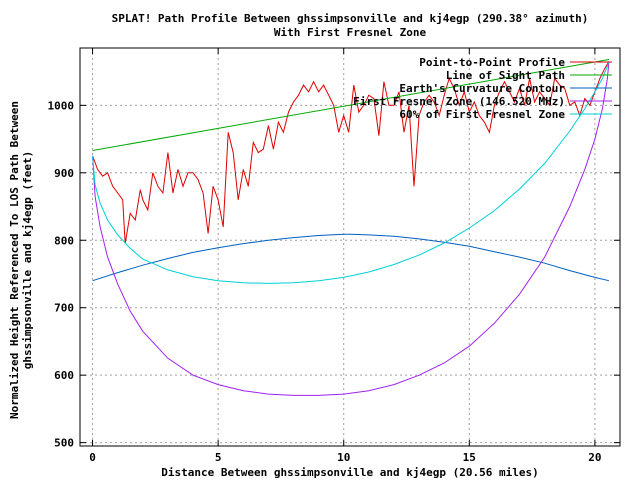  Describe the element at coordinates (482, 88) in the screenshot. I see `legend-label-curvature: Earth's Curvature Contour` at that location.